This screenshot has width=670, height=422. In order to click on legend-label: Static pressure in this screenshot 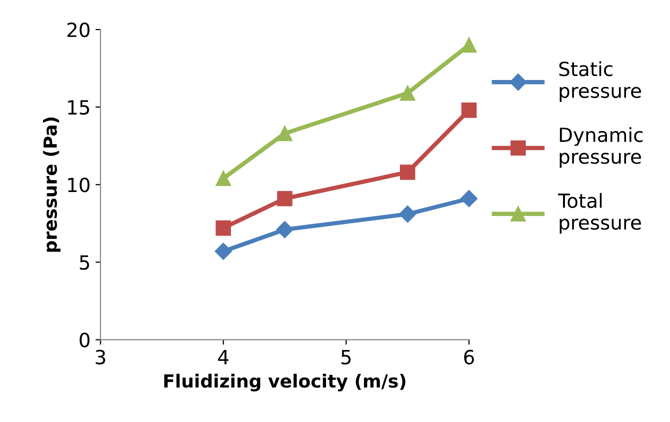, I will do `click(600, 81)`.